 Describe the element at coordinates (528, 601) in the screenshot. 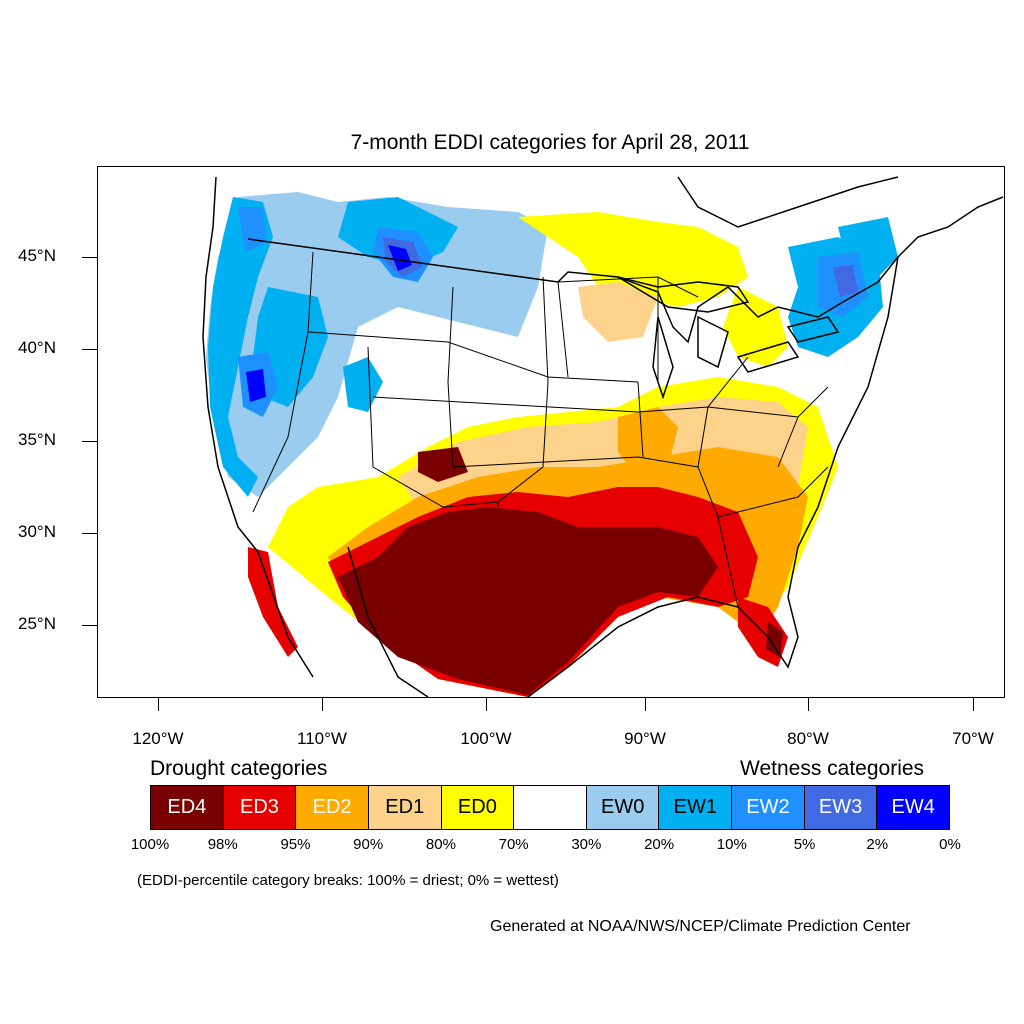

I see `ed4-region-texas-southwest` at that location.